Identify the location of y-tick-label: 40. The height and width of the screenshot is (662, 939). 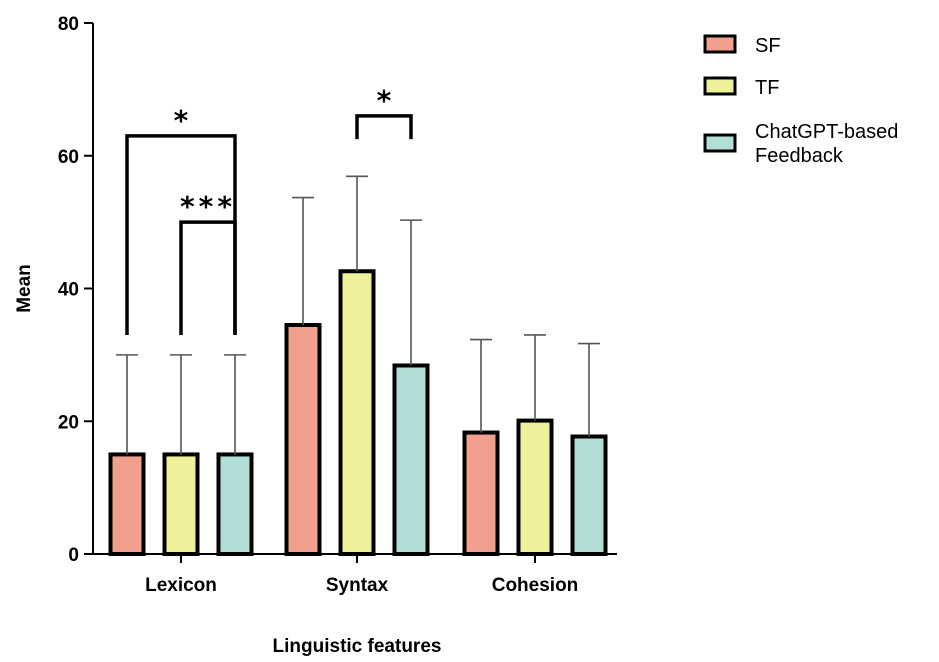
(68, 290).